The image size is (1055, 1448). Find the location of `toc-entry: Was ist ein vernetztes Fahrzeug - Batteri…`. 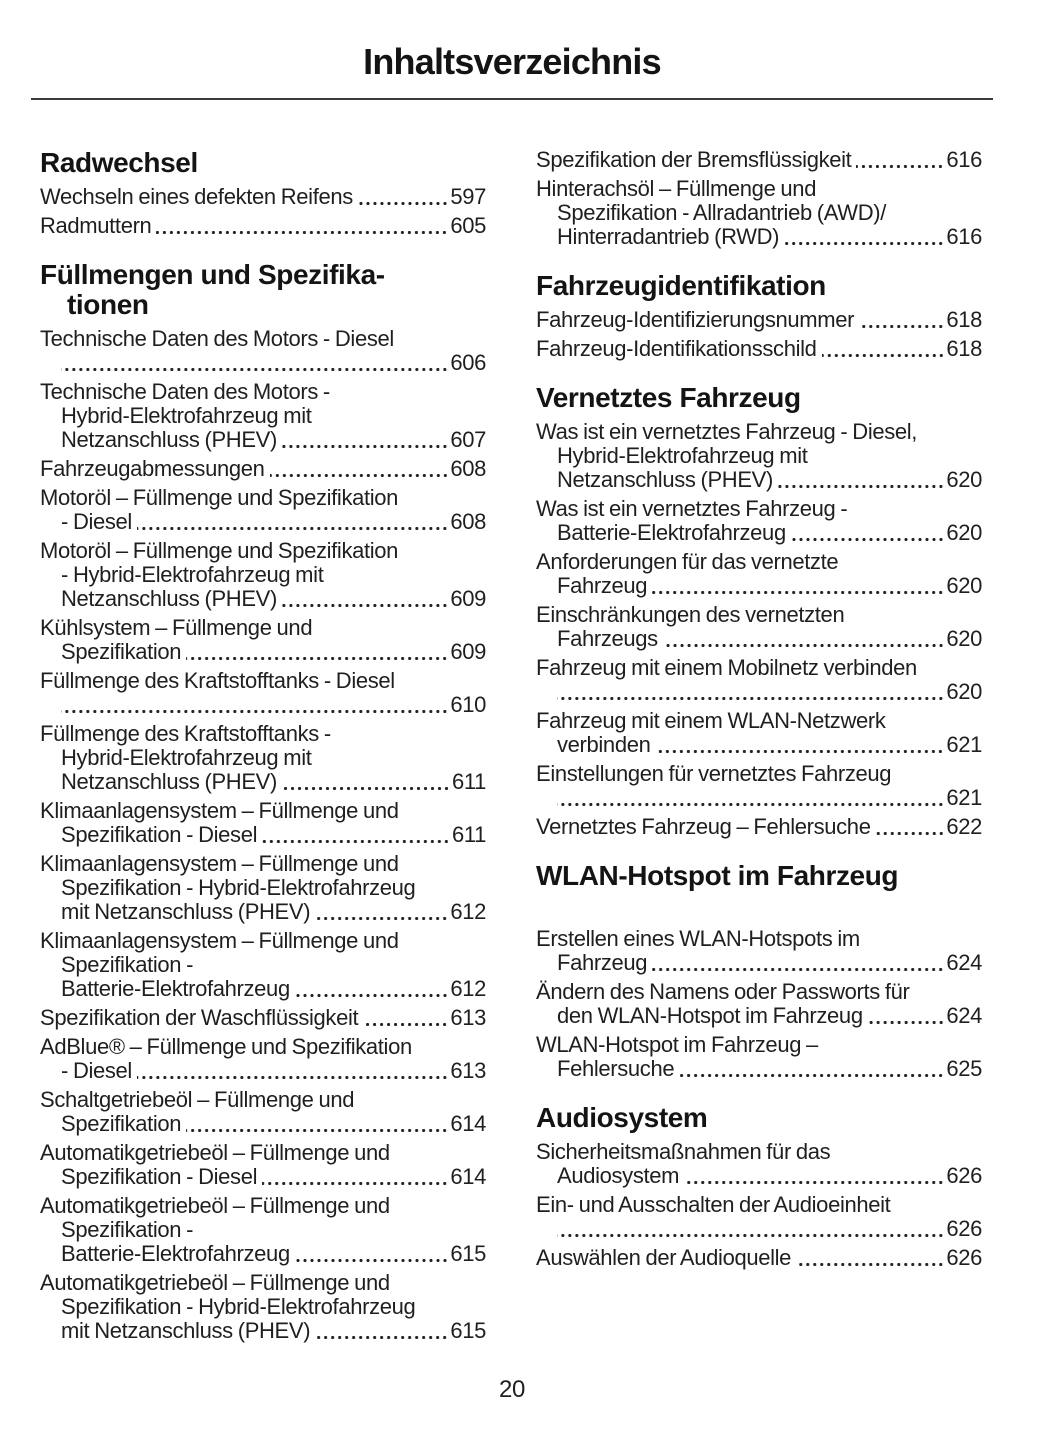

toc-entry: Was ist ein vernetztes Fahrzeug - Batteri… is located at coordinates (759, 521).